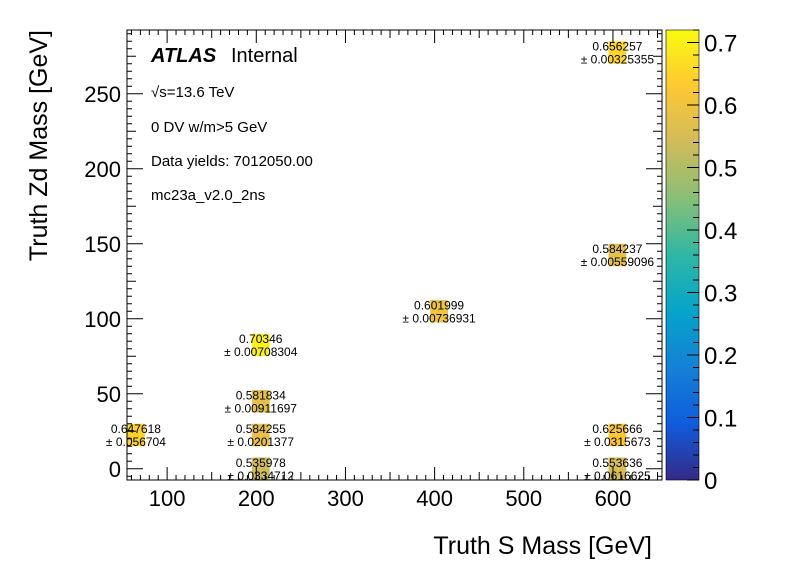  Describe the element at coordinates (183, 56) in the screenshot. I see `atlas-label: ATLAS` at that location.